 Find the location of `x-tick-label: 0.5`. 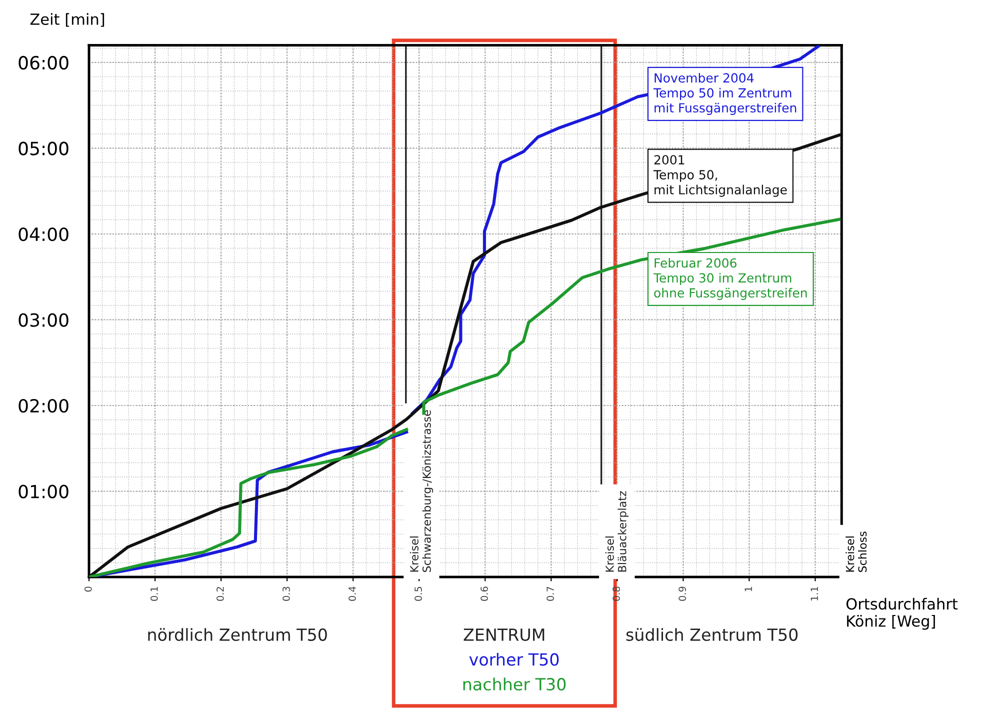

x-tick-label: 0.5 is located at coordinates (418, 593).